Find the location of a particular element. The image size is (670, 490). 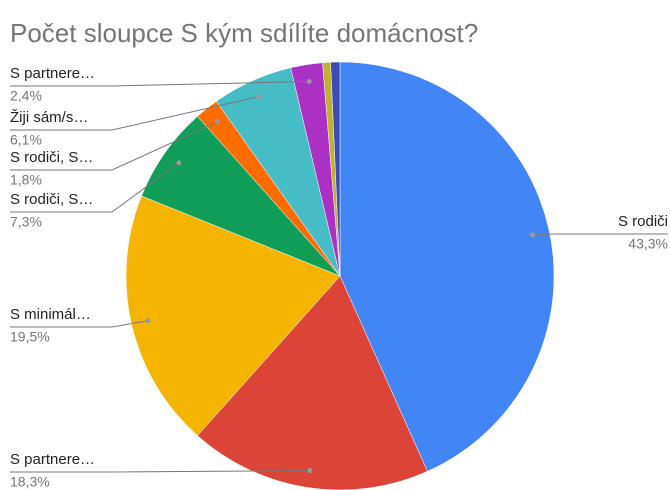

chart-title: Počet sloupce S kým sdílíte domácnost? is located at coordinates (244, 33).